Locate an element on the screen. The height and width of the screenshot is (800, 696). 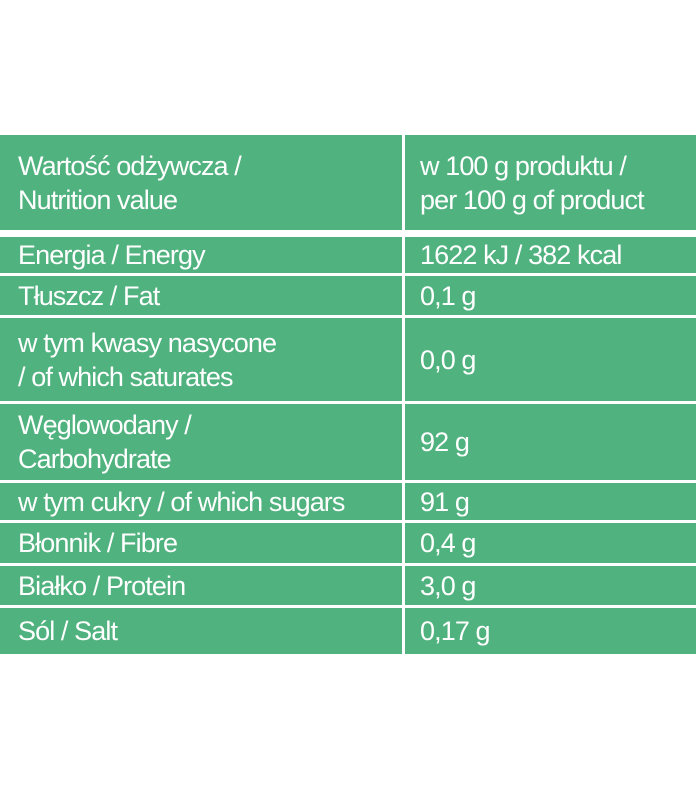
label-cell: Białko / Protein is located at coordinates (202, 585).